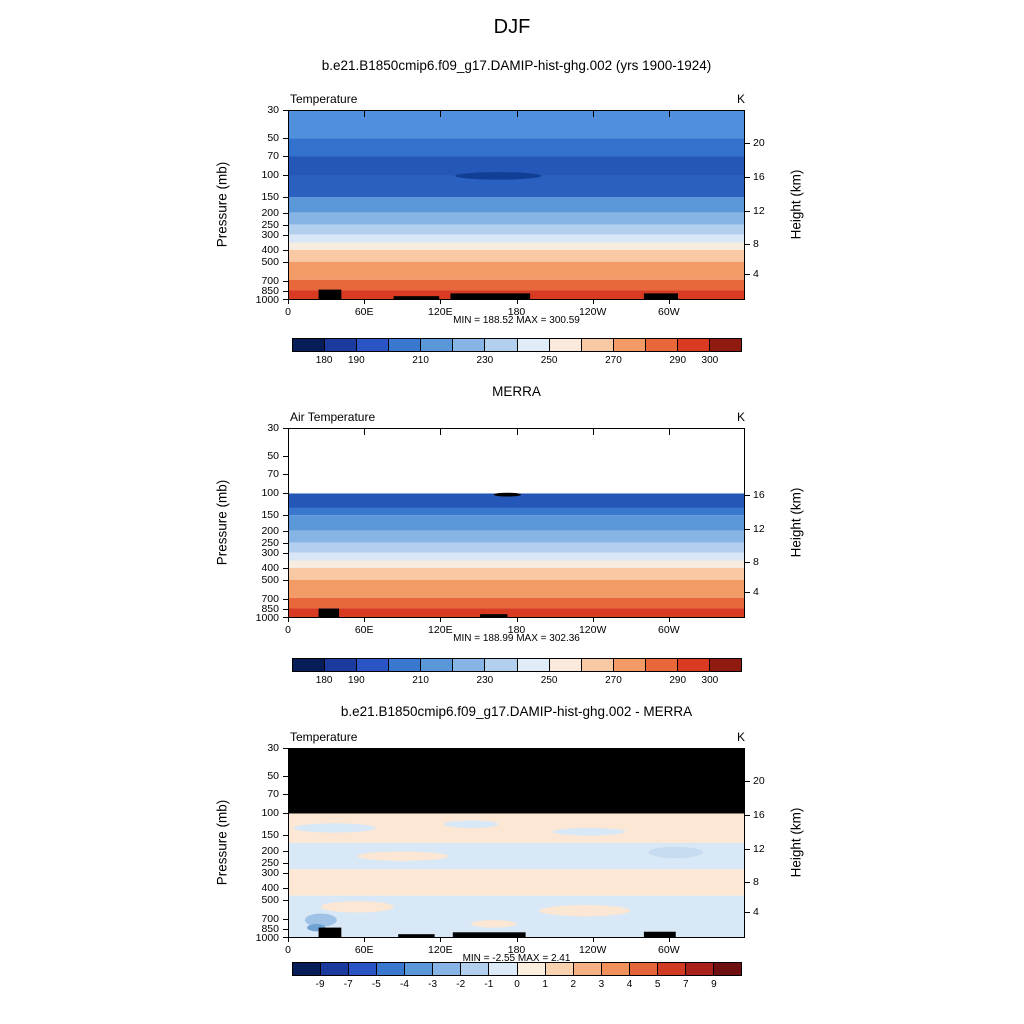 This screenshot has width=1024, height=1024. Describe the element at coordinates (516, 523) in the screenshot. I see `panel-2-plot-area` at that location.